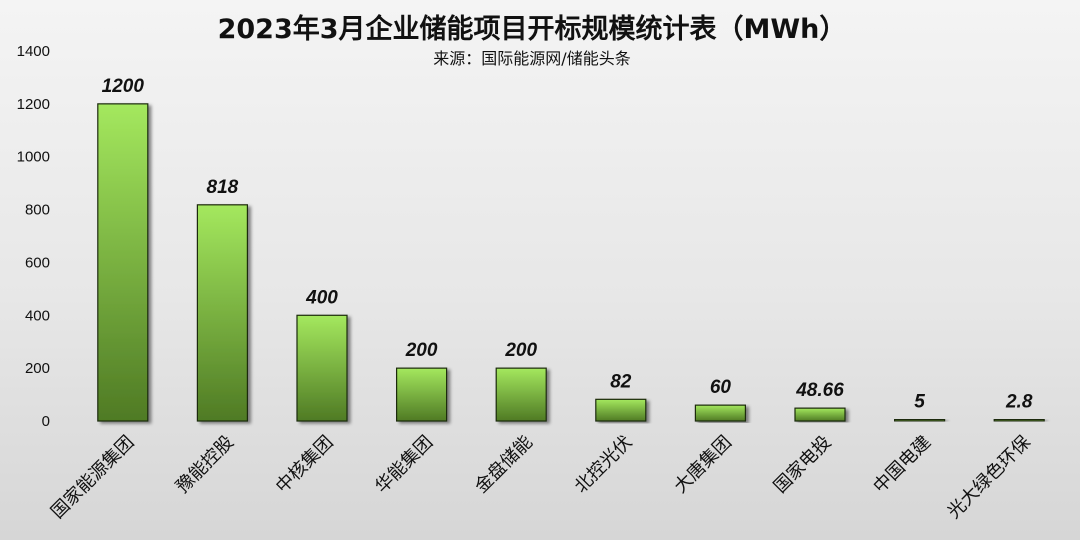  I want to click on data-label: 2.8, so click(1019, 402).